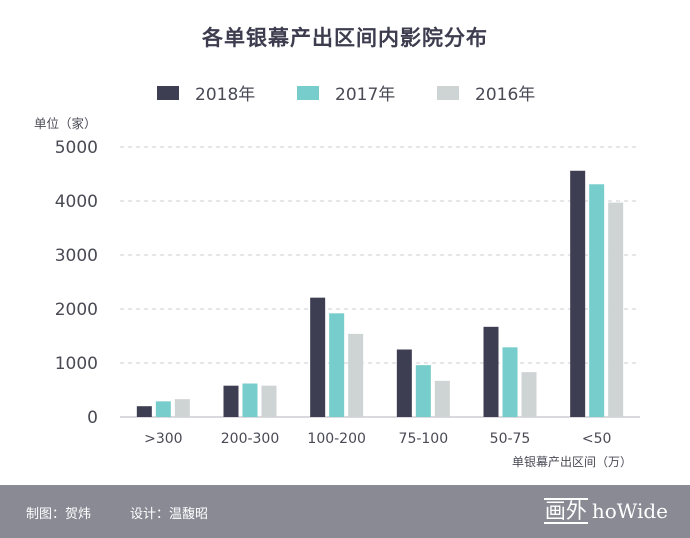  I want to click on y-tick-label: 5000, so click(76, 148).